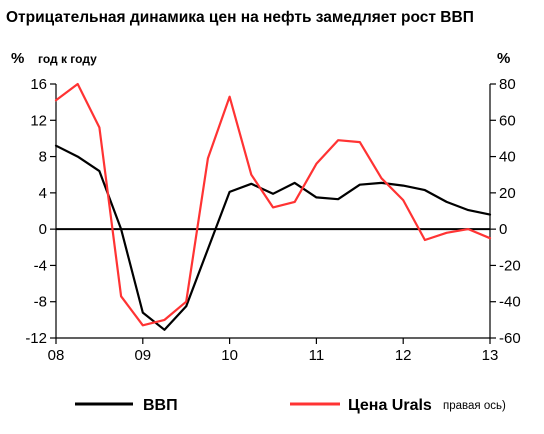  What do you see at coordinates (229, 355) in the screenshot?
I see `x-tick-label: 10` at bounding box center [229, 355].